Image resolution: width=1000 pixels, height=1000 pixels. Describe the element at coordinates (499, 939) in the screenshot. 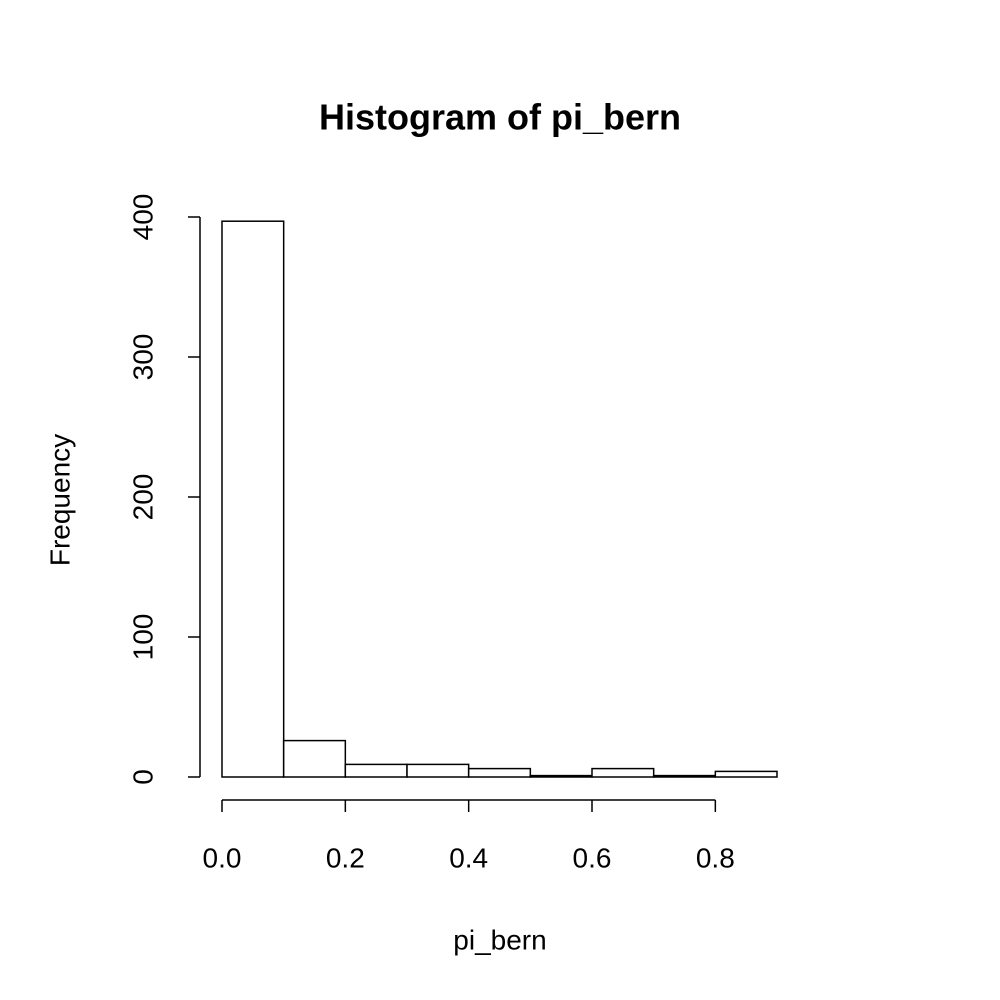

I see `x-axis-label: pi_bern` at that location.